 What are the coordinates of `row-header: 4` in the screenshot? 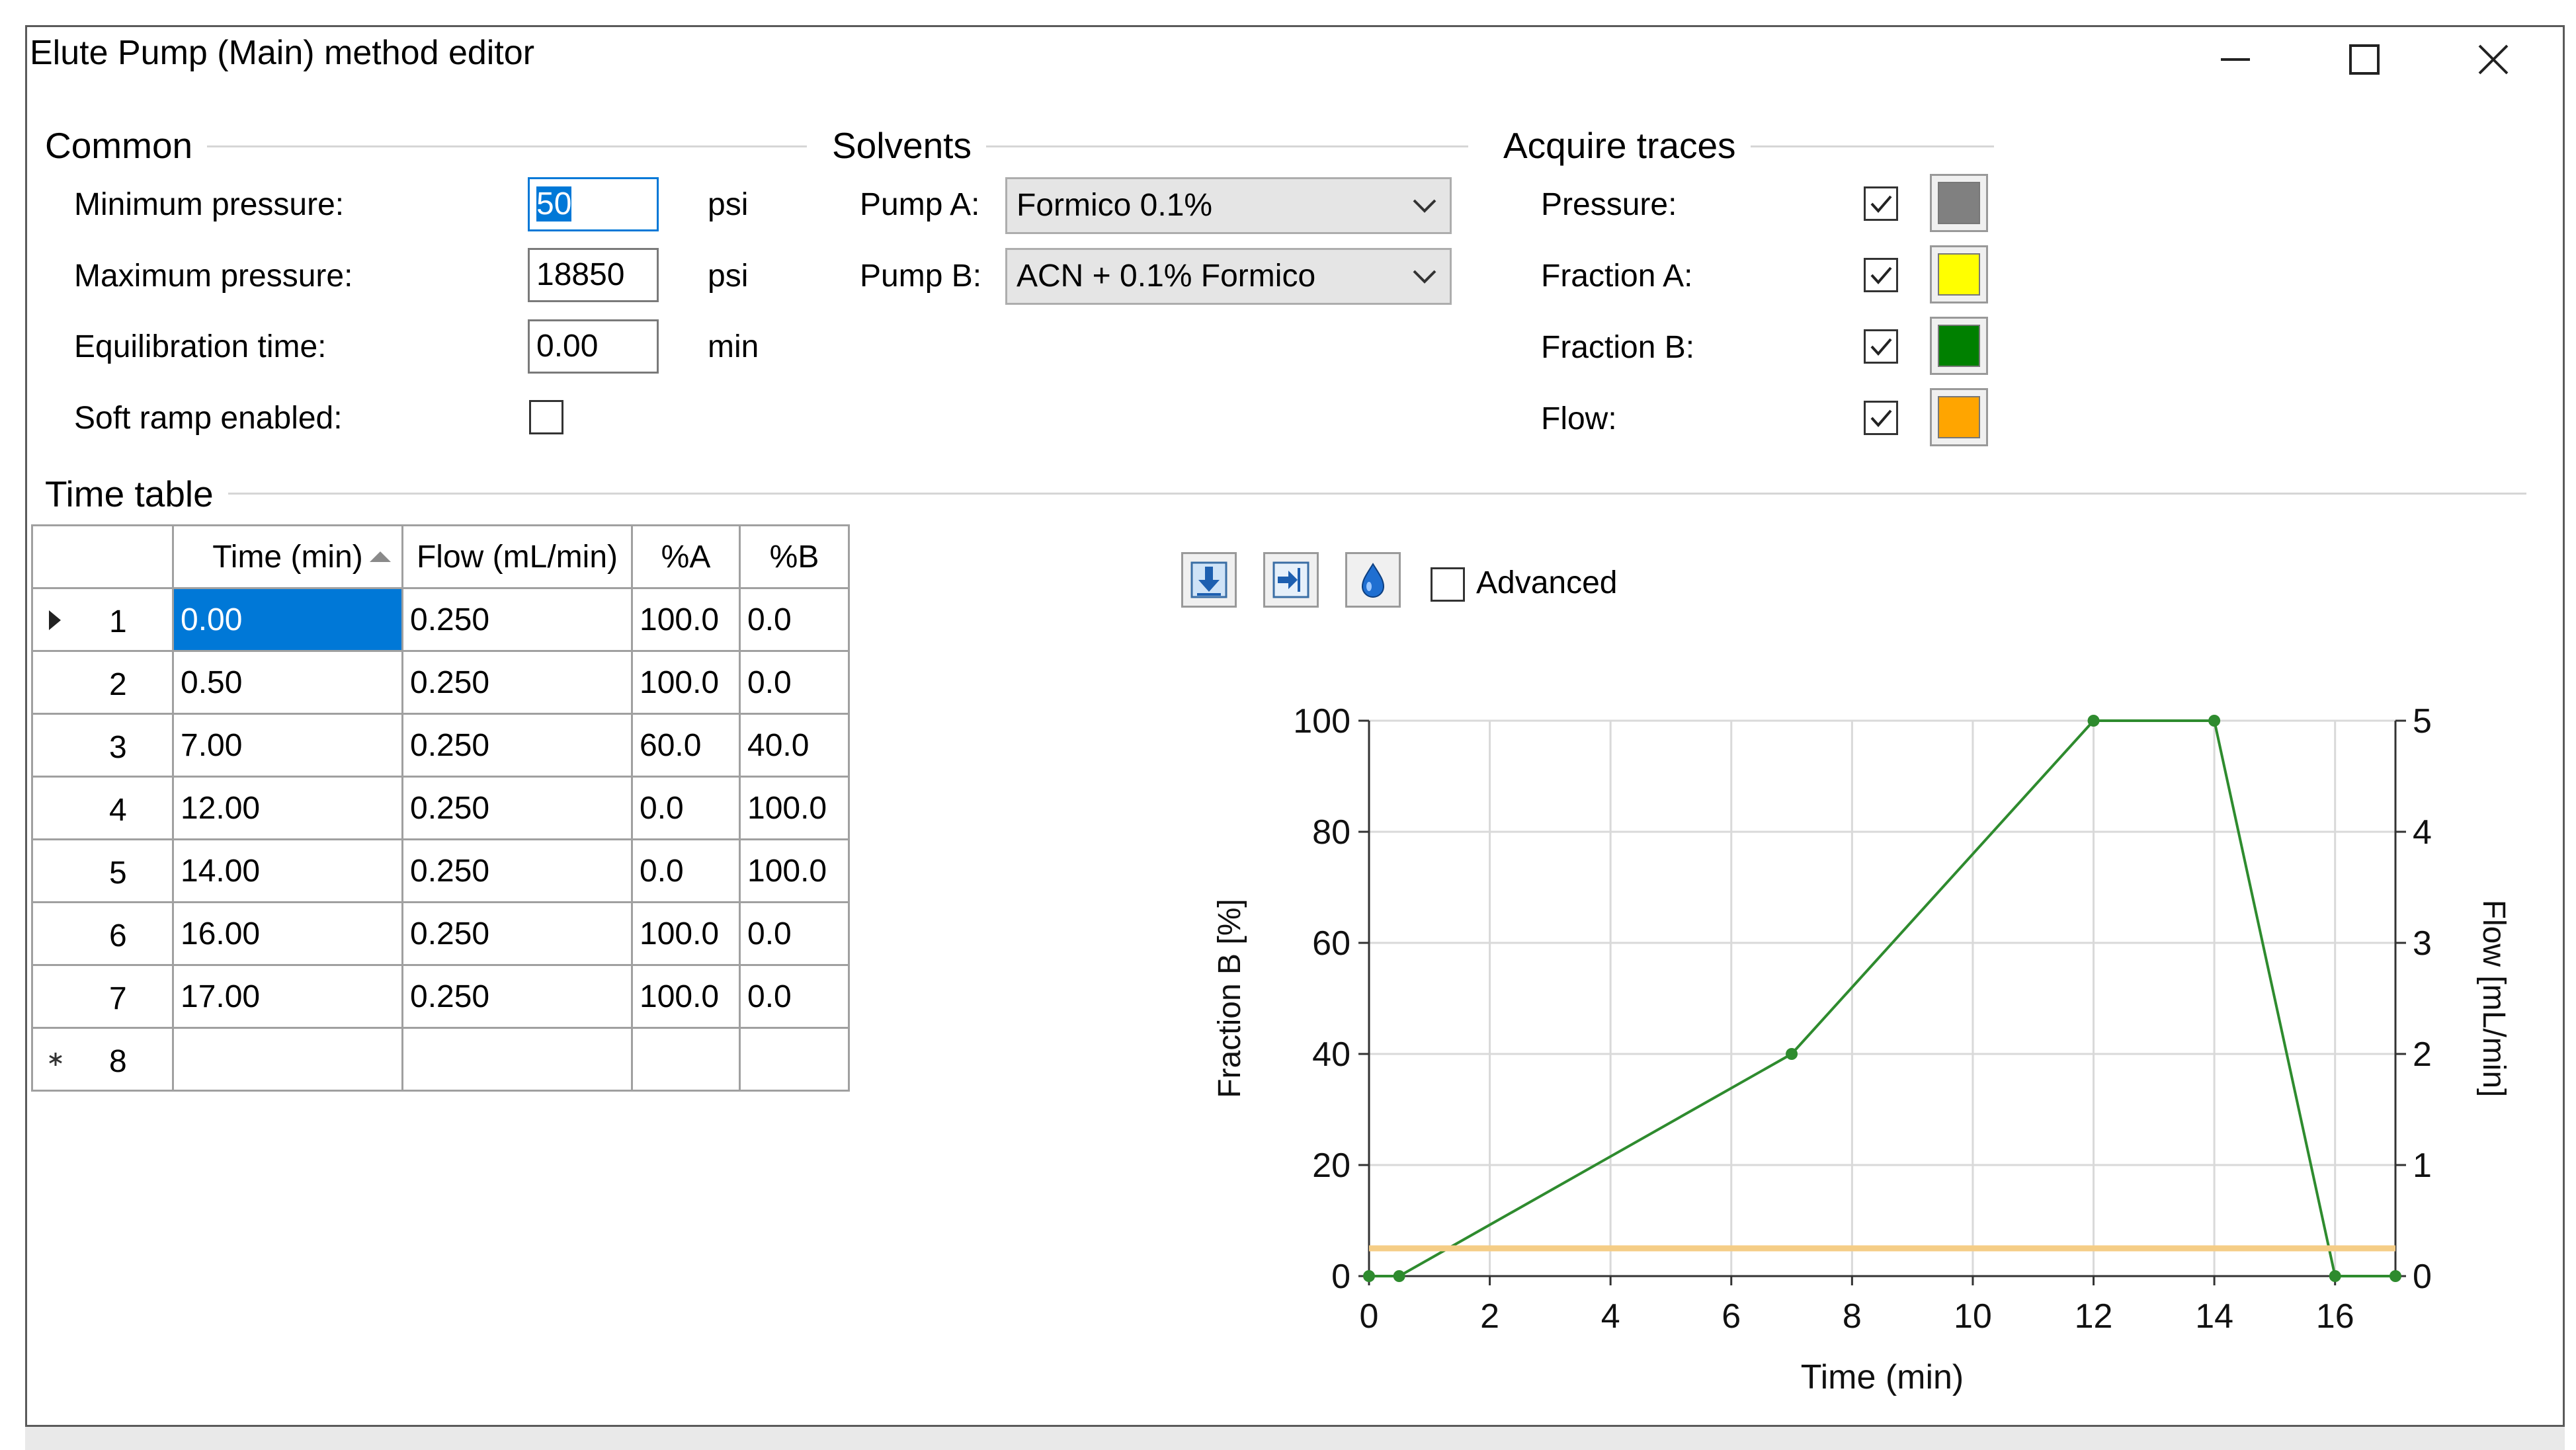 It's located at (102, 808).